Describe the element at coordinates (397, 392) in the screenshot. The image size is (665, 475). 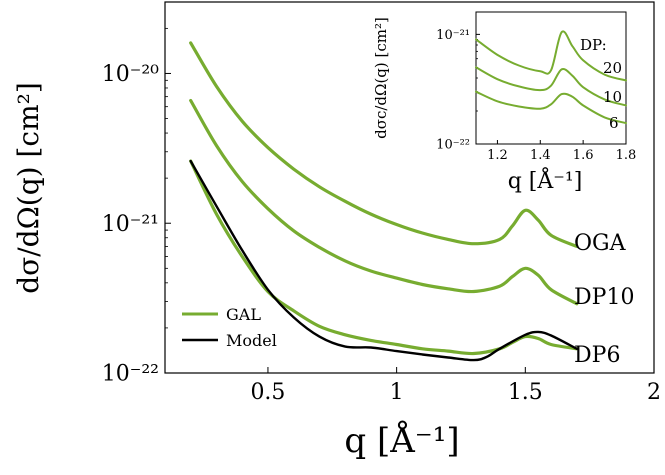
I see `x-tick-label: 1` at that location.